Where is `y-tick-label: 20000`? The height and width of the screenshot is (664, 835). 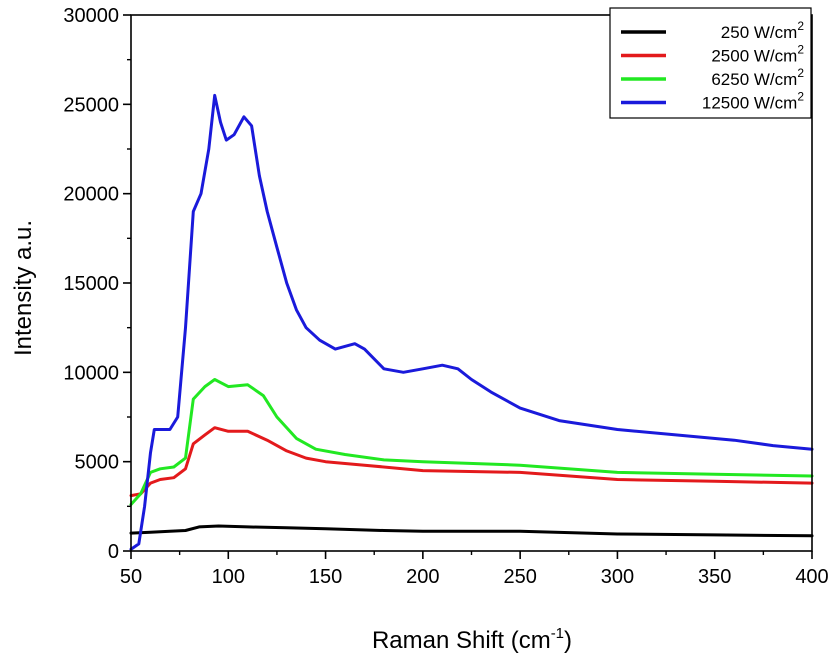 y-tick-label: 20000 is located at coordinates (91, 195).